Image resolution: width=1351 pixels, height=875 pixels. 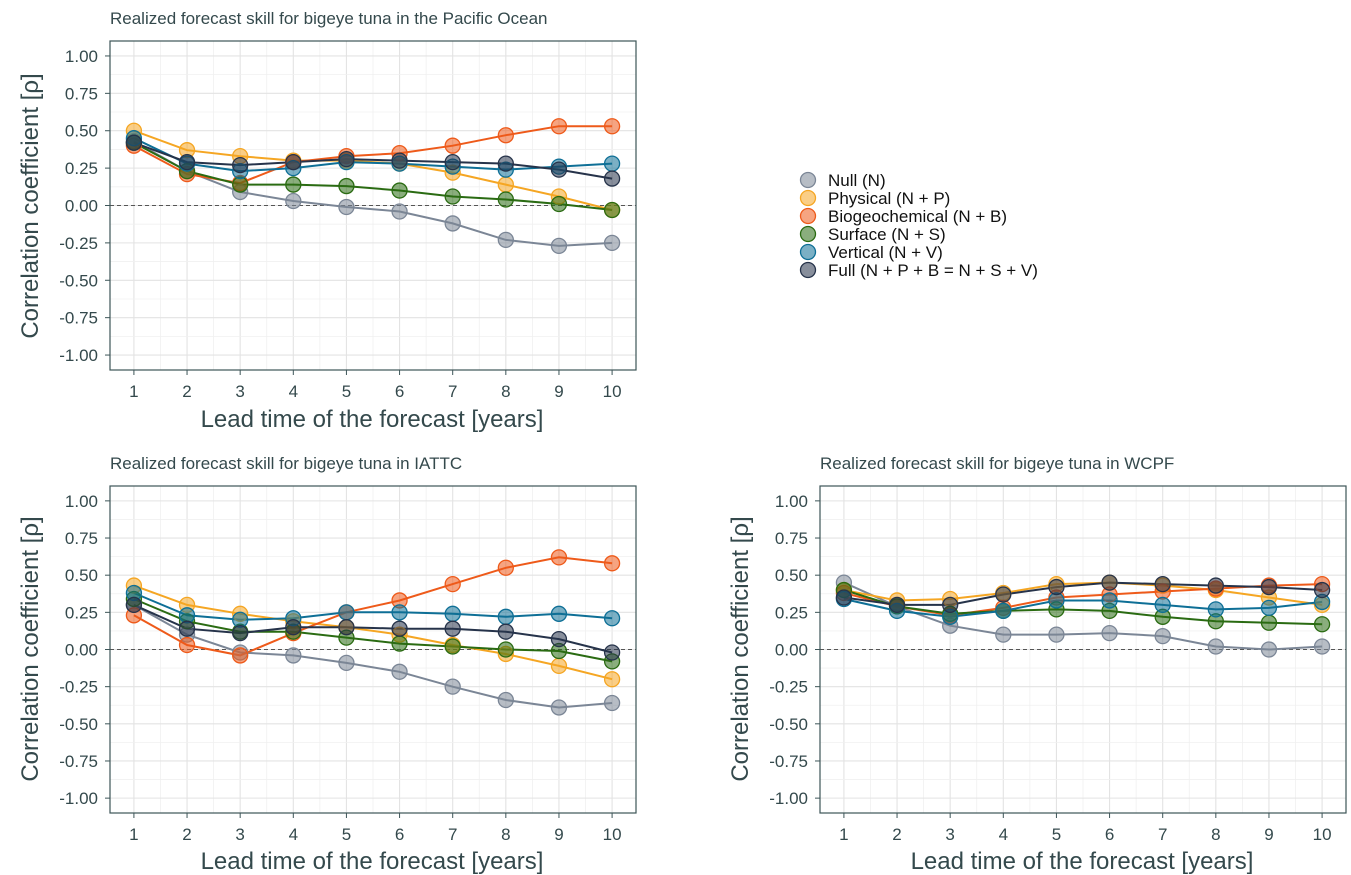 I want to click on series-line-physical, so click(x=373, y=632).